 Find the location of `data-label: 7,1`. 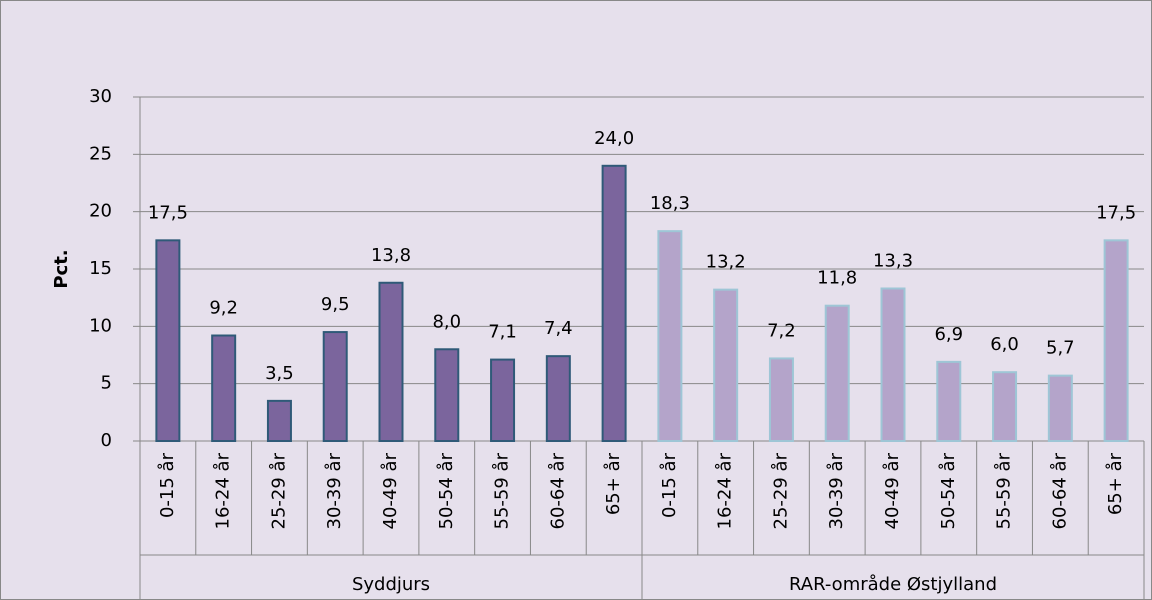

data-label: 7,1 is located at coordinates (502, 332).